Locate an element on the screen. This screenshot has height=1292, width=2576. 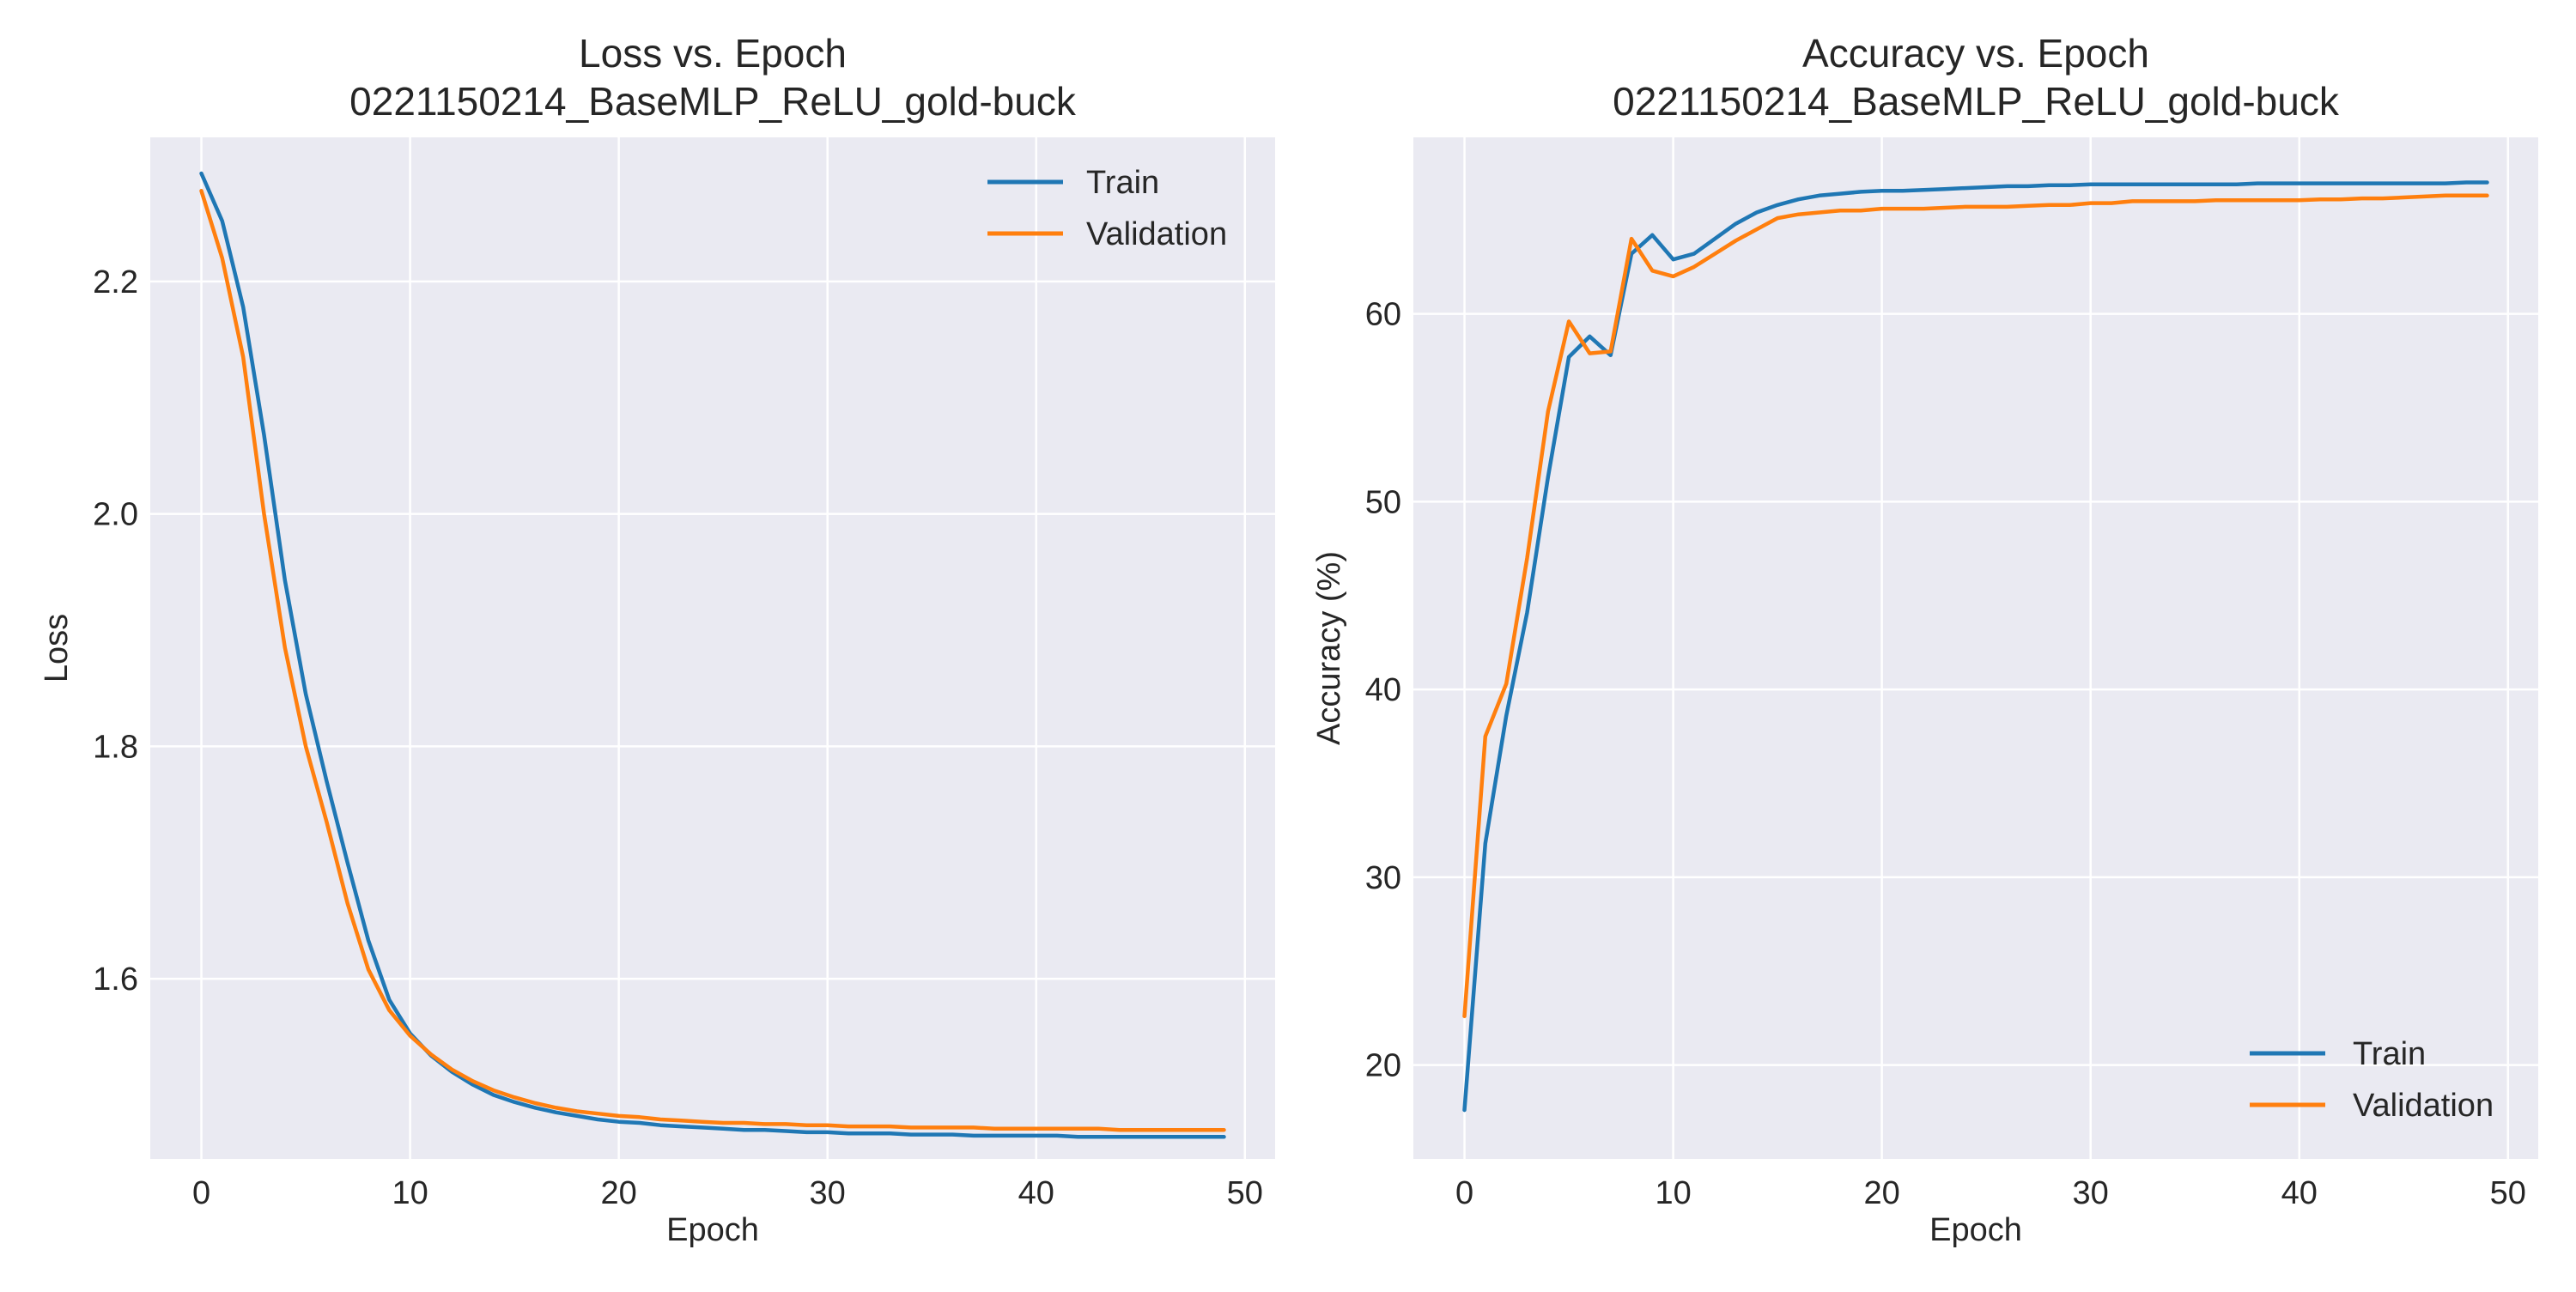
accuracy-x-ticks: 0 10 20 30 40 50 is located at coordinates (1990, 1193).